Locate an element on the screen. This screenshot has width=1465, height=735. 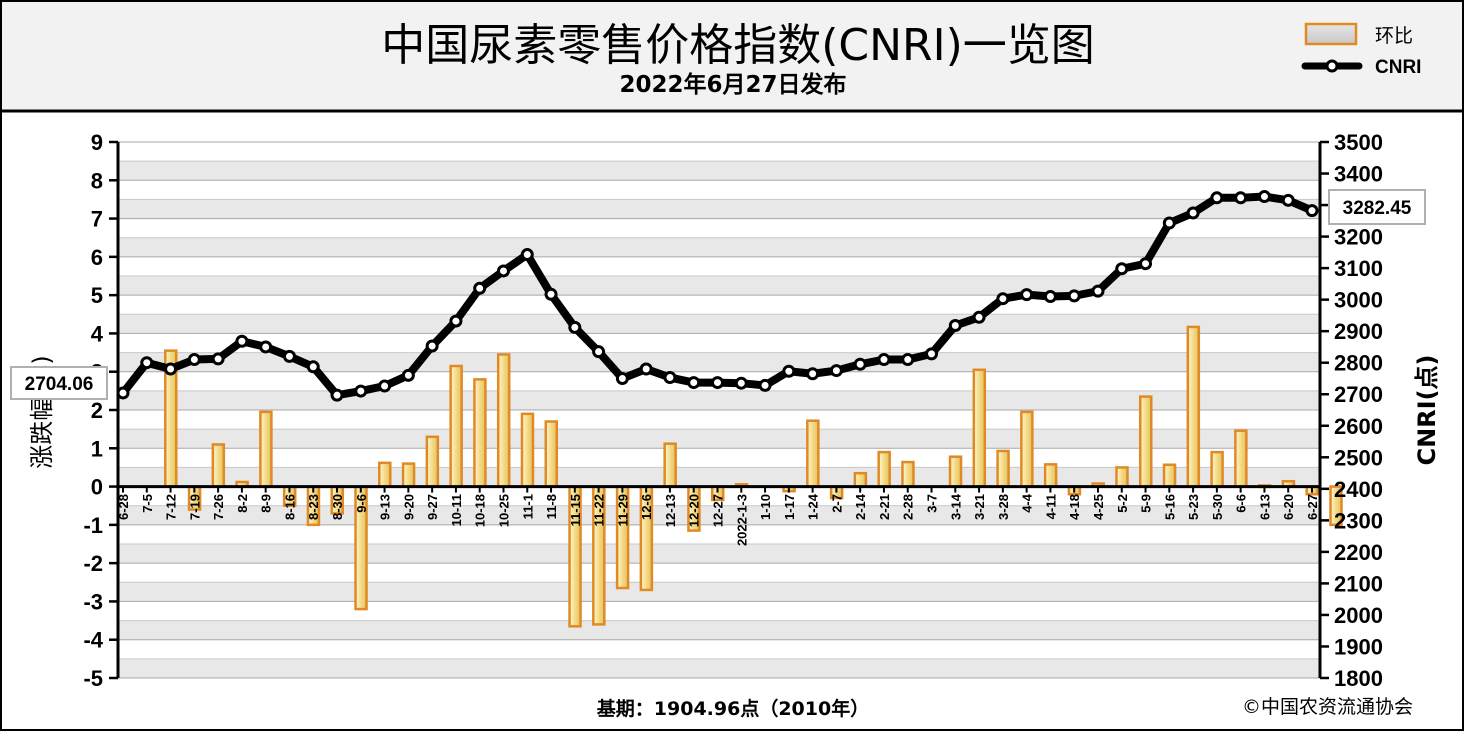
y-right-tick-label: 2500 is located at coordinates (1358, 457).